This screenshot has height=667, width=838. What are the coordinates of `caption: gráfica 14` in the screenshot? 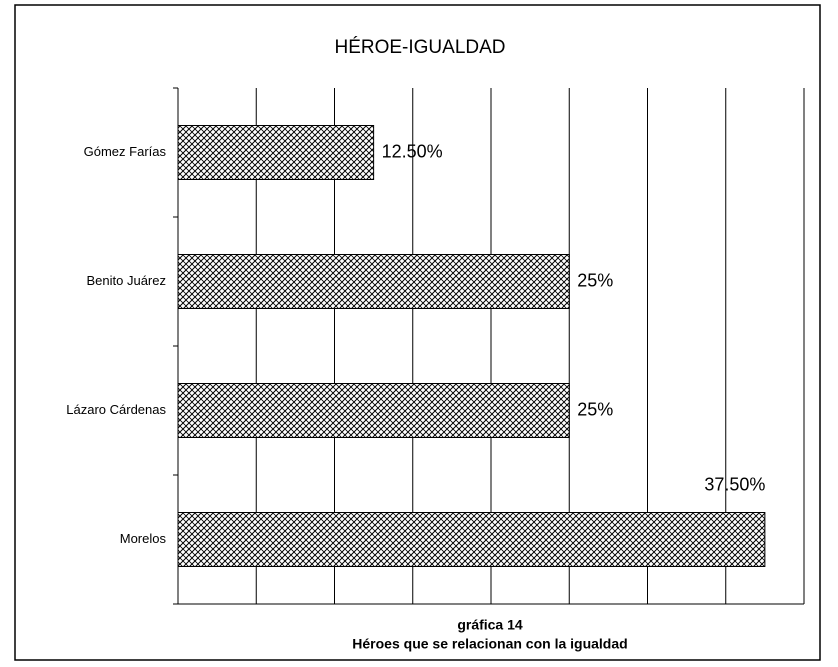 It's located at (490, 625).